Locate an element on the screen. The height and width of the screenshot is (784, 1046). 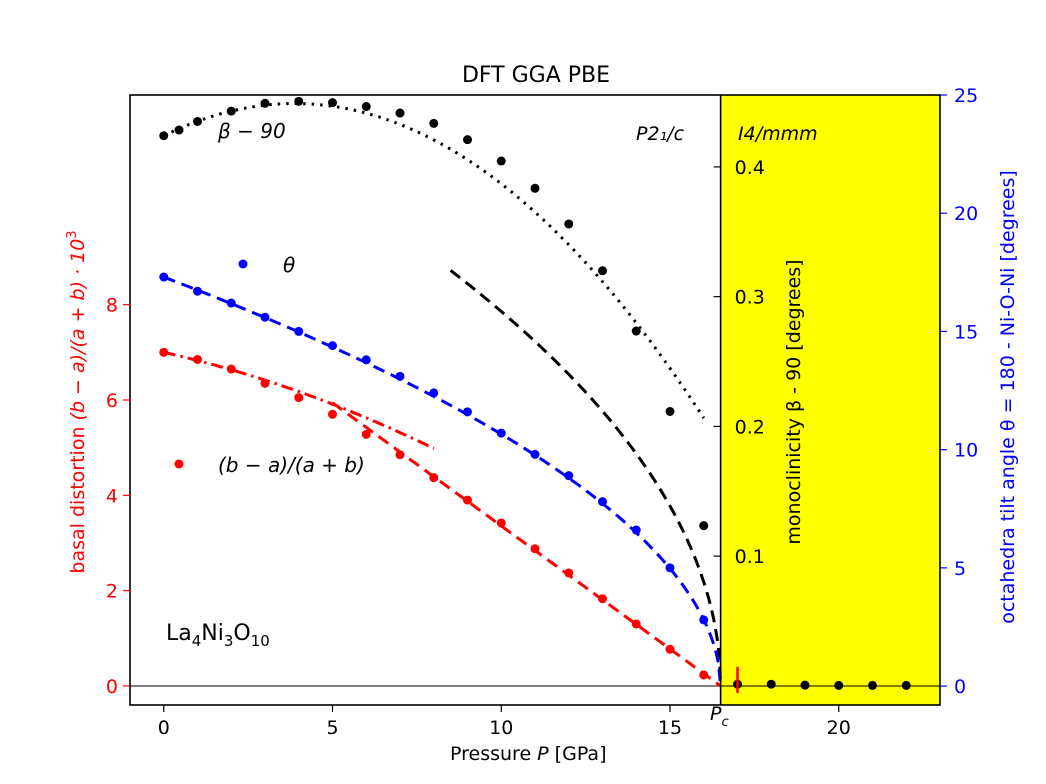
x-tick-label: 0 is located at coordinates (164, 728).